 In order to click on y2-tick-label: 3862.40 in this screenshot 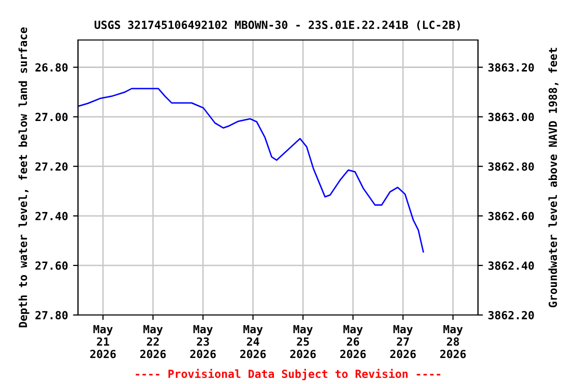, I will do `click(511, 265)`.